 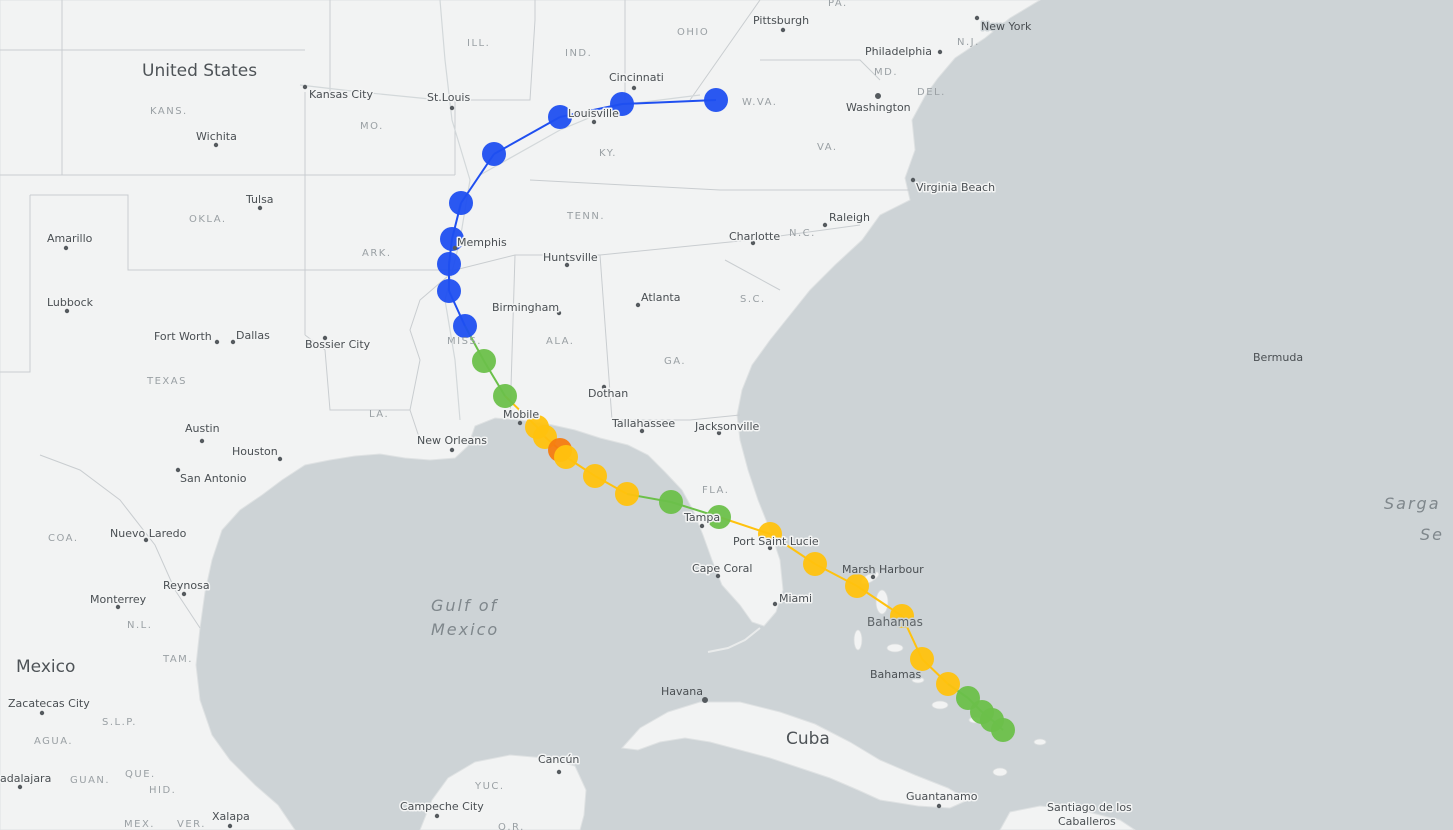 What do you see at coordinates (793, 599) in the screenshot?
I see `city-miami: Miami` at bounding box center [793, 599].